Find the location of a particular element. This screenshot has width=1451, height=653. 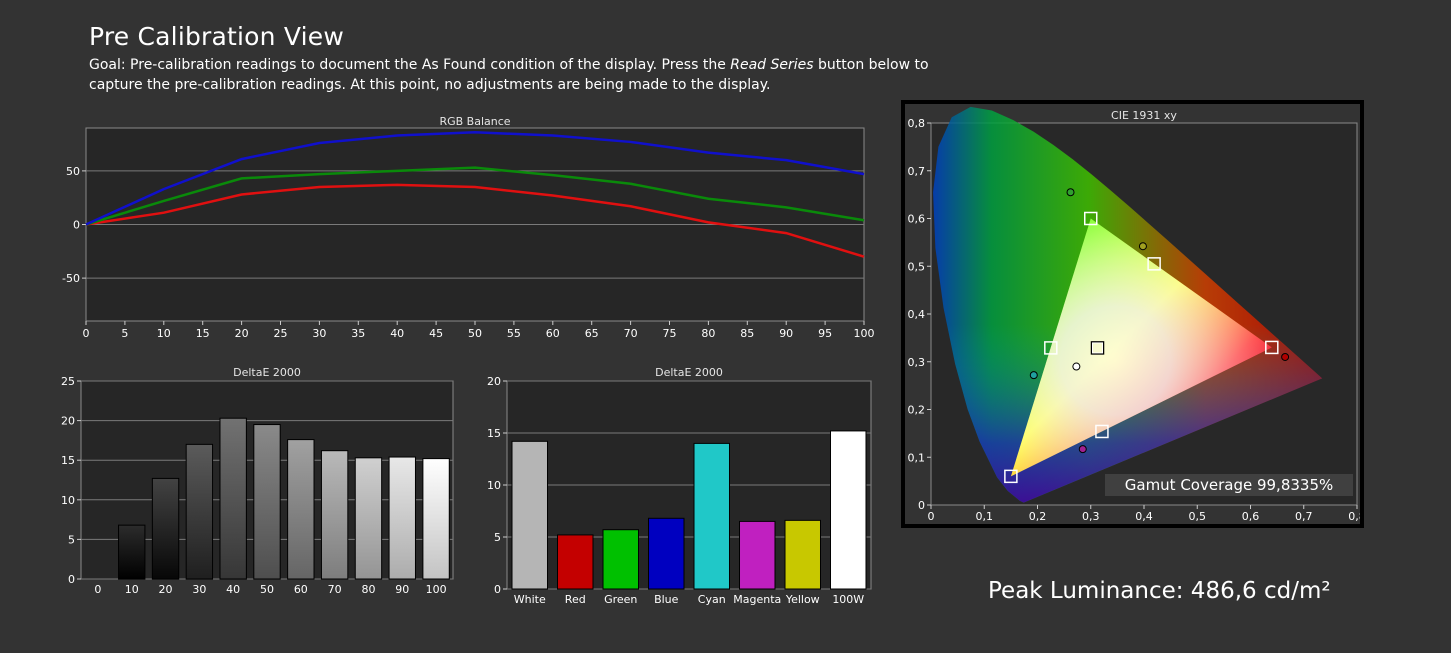

target-square-Y is located at coordinates (1154, 264).